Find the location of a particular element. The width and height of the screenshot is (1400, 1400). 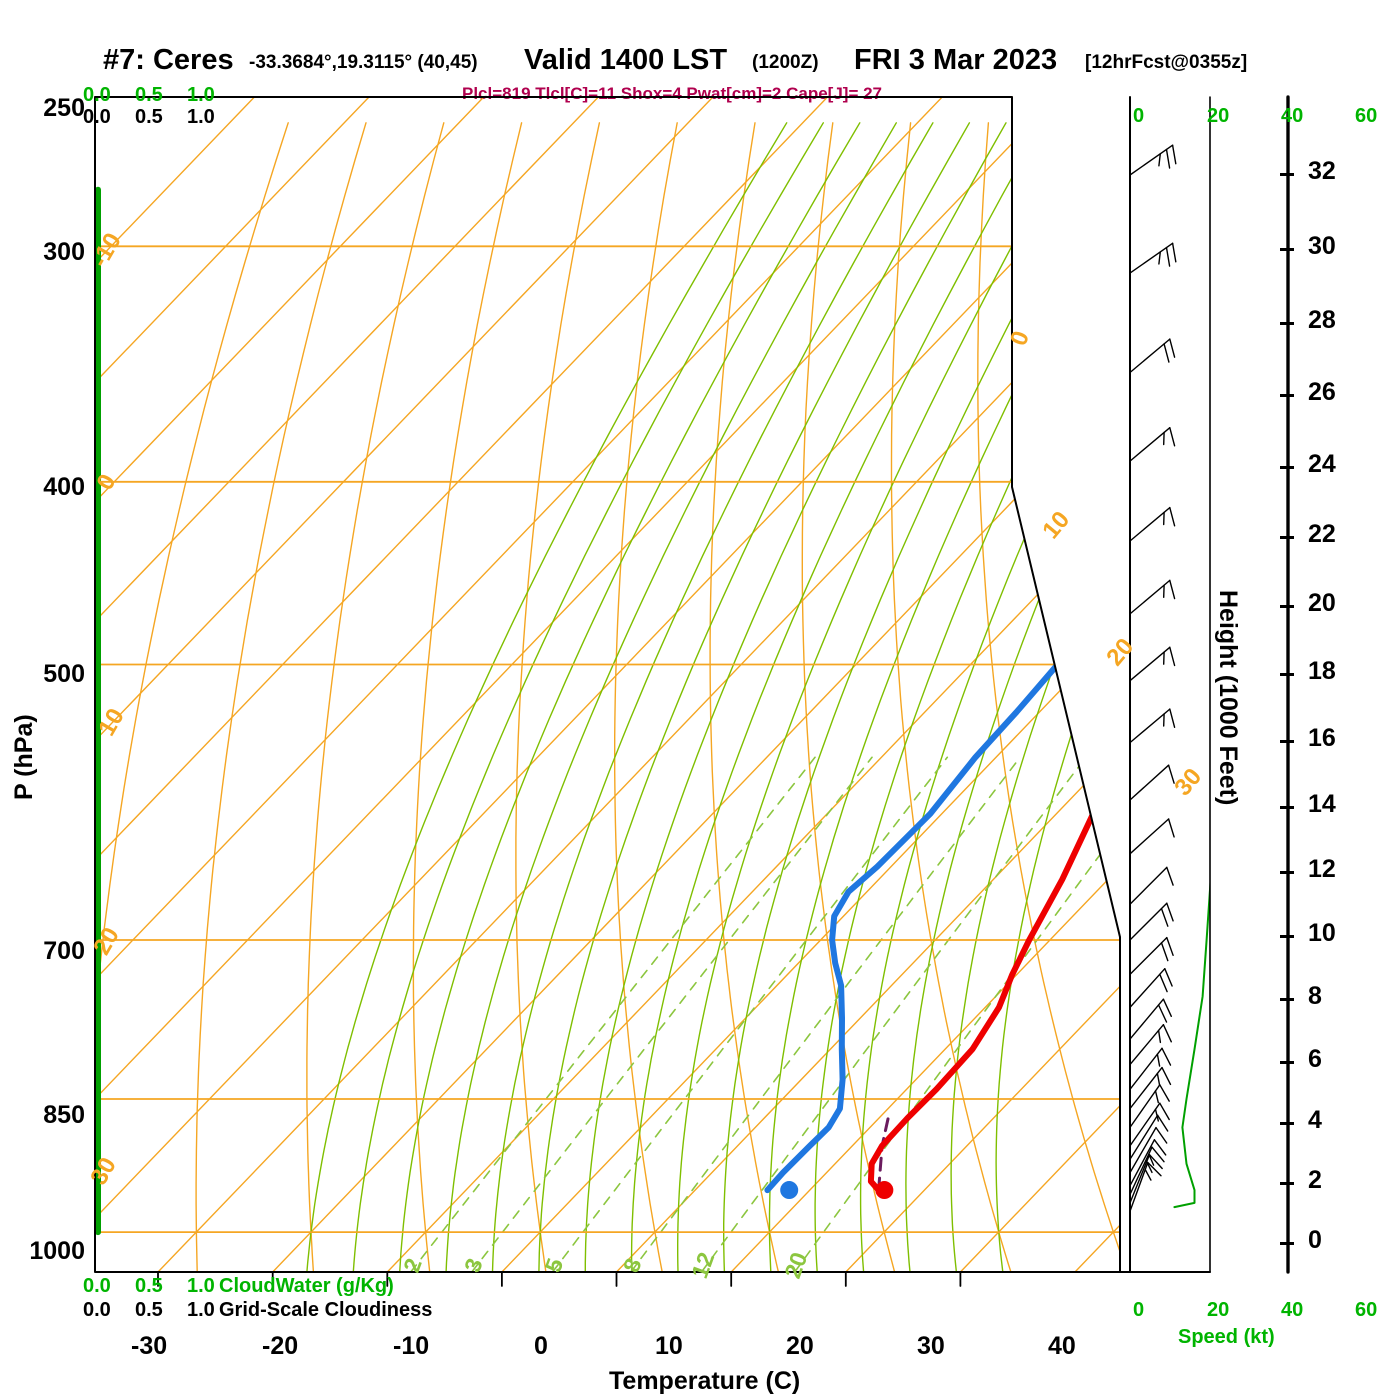

forecast-stamp: [12hrFcst@0355z] is located at coordinates (1166, 62).